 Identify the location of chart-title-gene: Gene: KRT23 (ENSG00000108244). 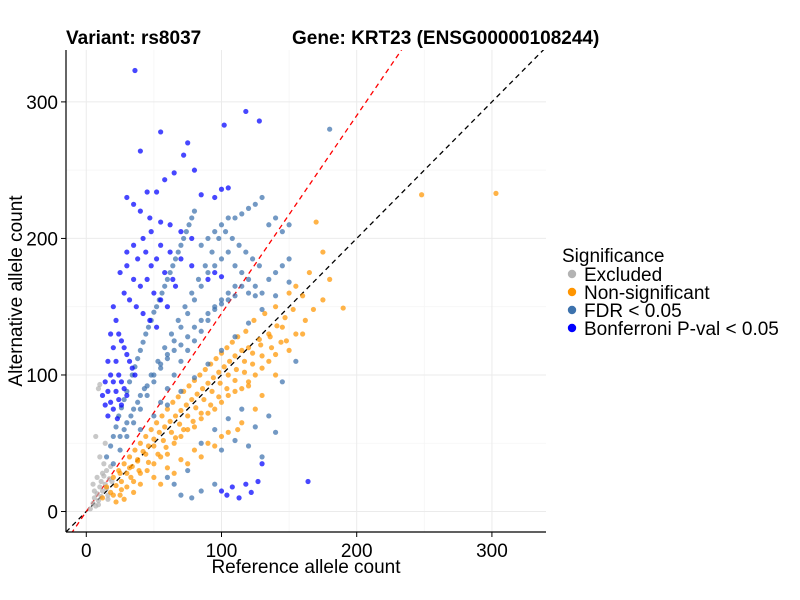
(445, 38).